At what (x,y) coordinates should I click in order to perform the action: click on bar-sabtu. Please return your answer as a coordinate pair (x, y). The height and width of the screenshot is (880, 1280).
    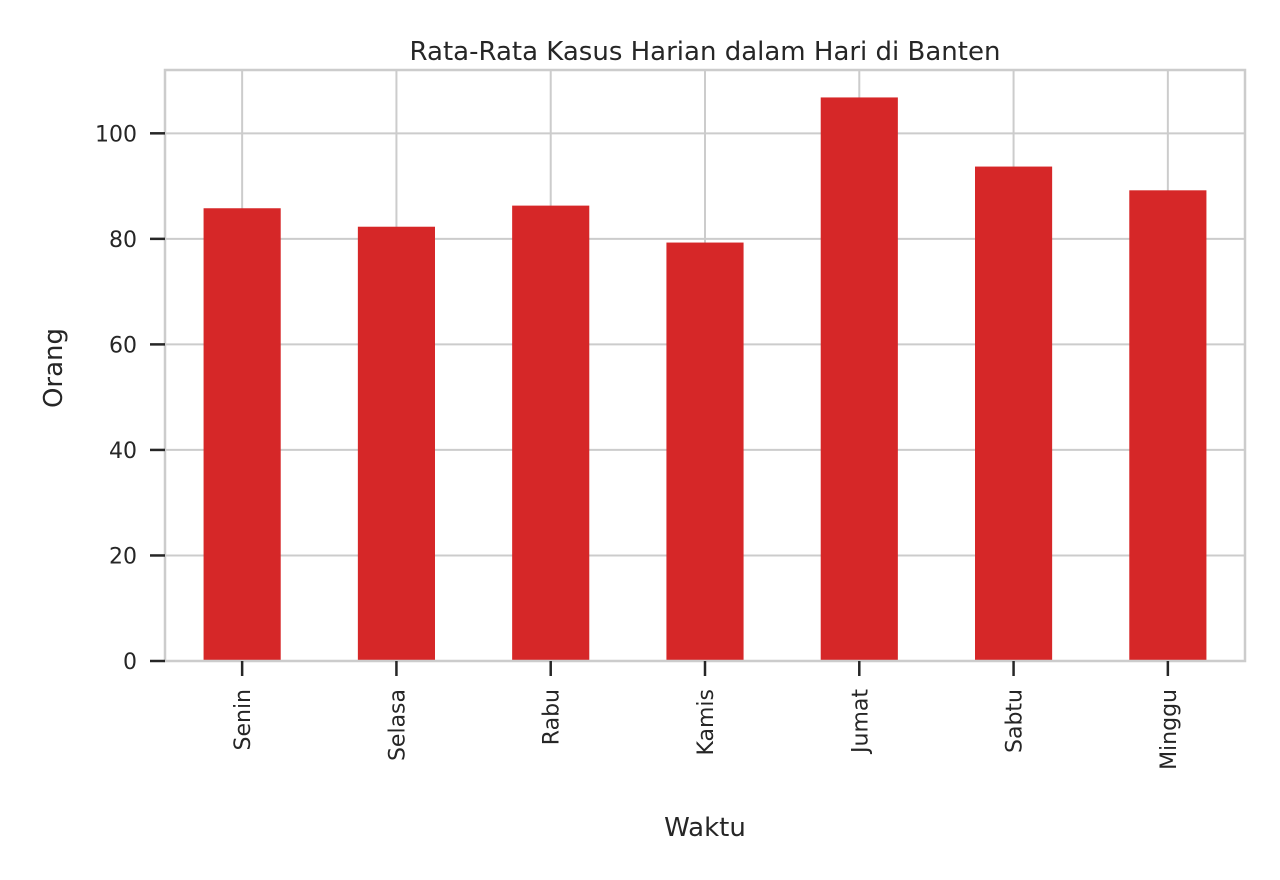
    Looking at the image, I should click on (1014, 413).